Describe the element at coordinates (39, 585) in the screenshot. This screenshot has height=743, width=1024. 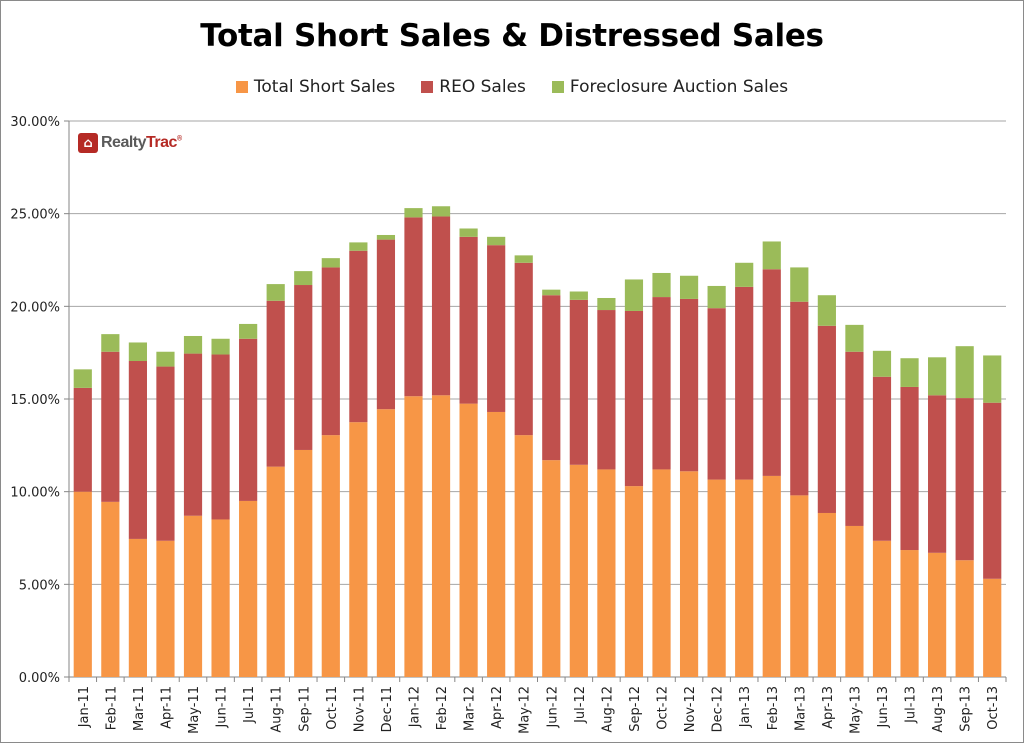
I see `y-tick-label: 5.00%` at that location.